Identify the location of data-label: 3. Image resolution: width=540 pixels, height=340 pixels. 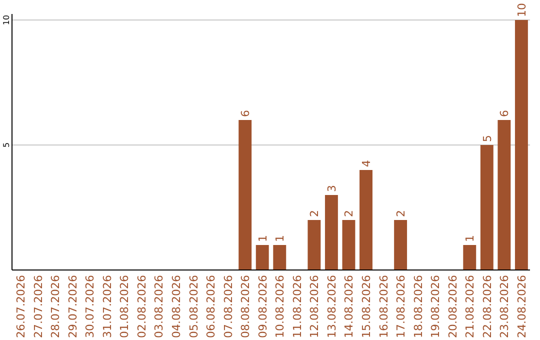
(331, 188).